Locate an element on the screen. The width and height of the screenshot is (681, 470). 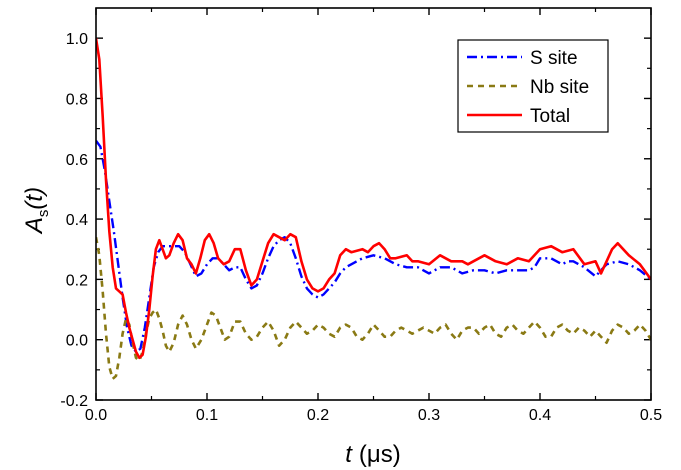
y-tick-label: 0.0 is located at coordinates (77, 341).